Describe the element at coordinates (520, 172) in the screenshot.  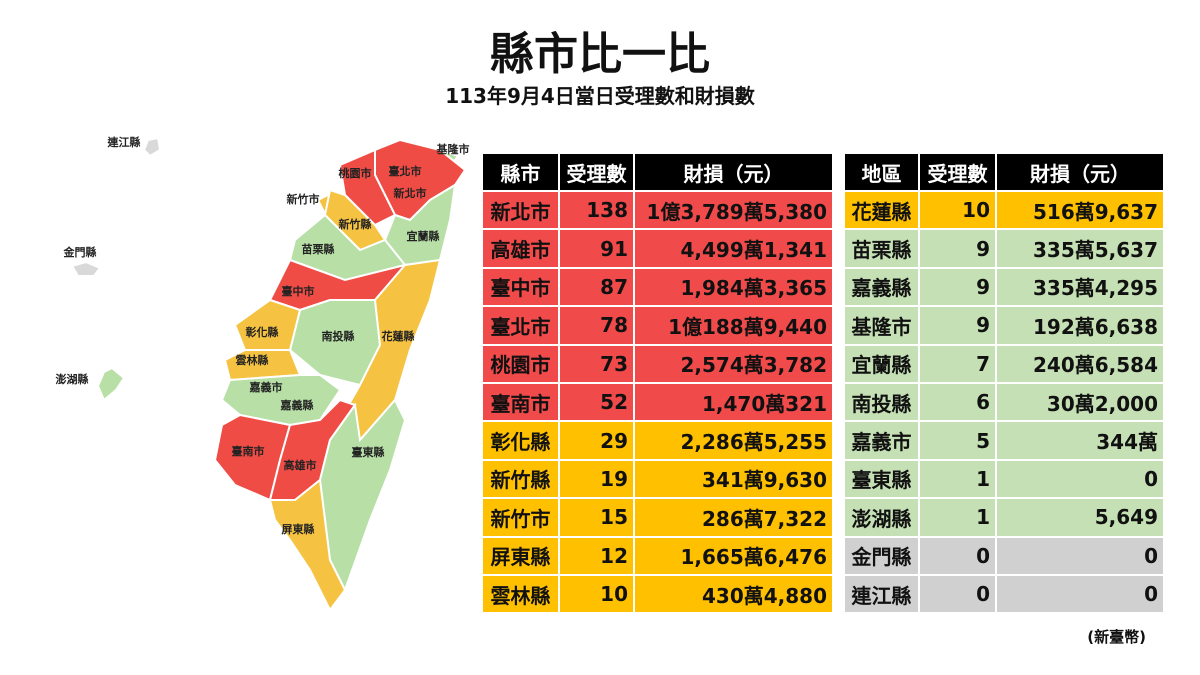
I see `header-cell: 縣市` at that location.